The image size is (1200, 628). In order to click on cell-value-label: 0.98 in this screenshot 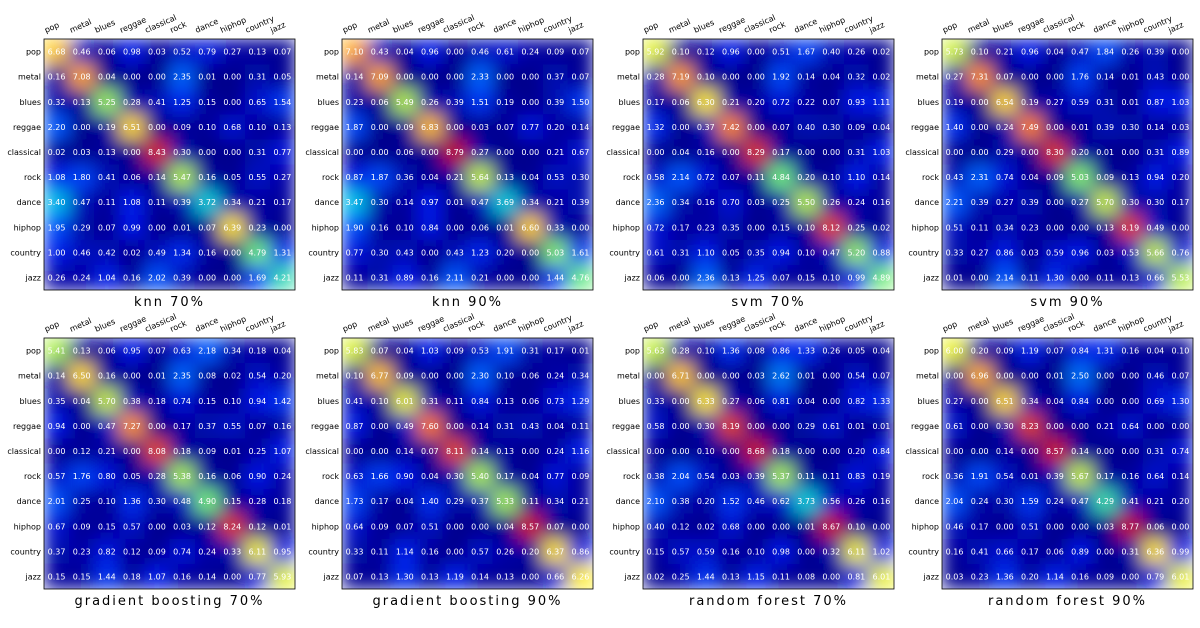, I will do `click(781, 551)`.